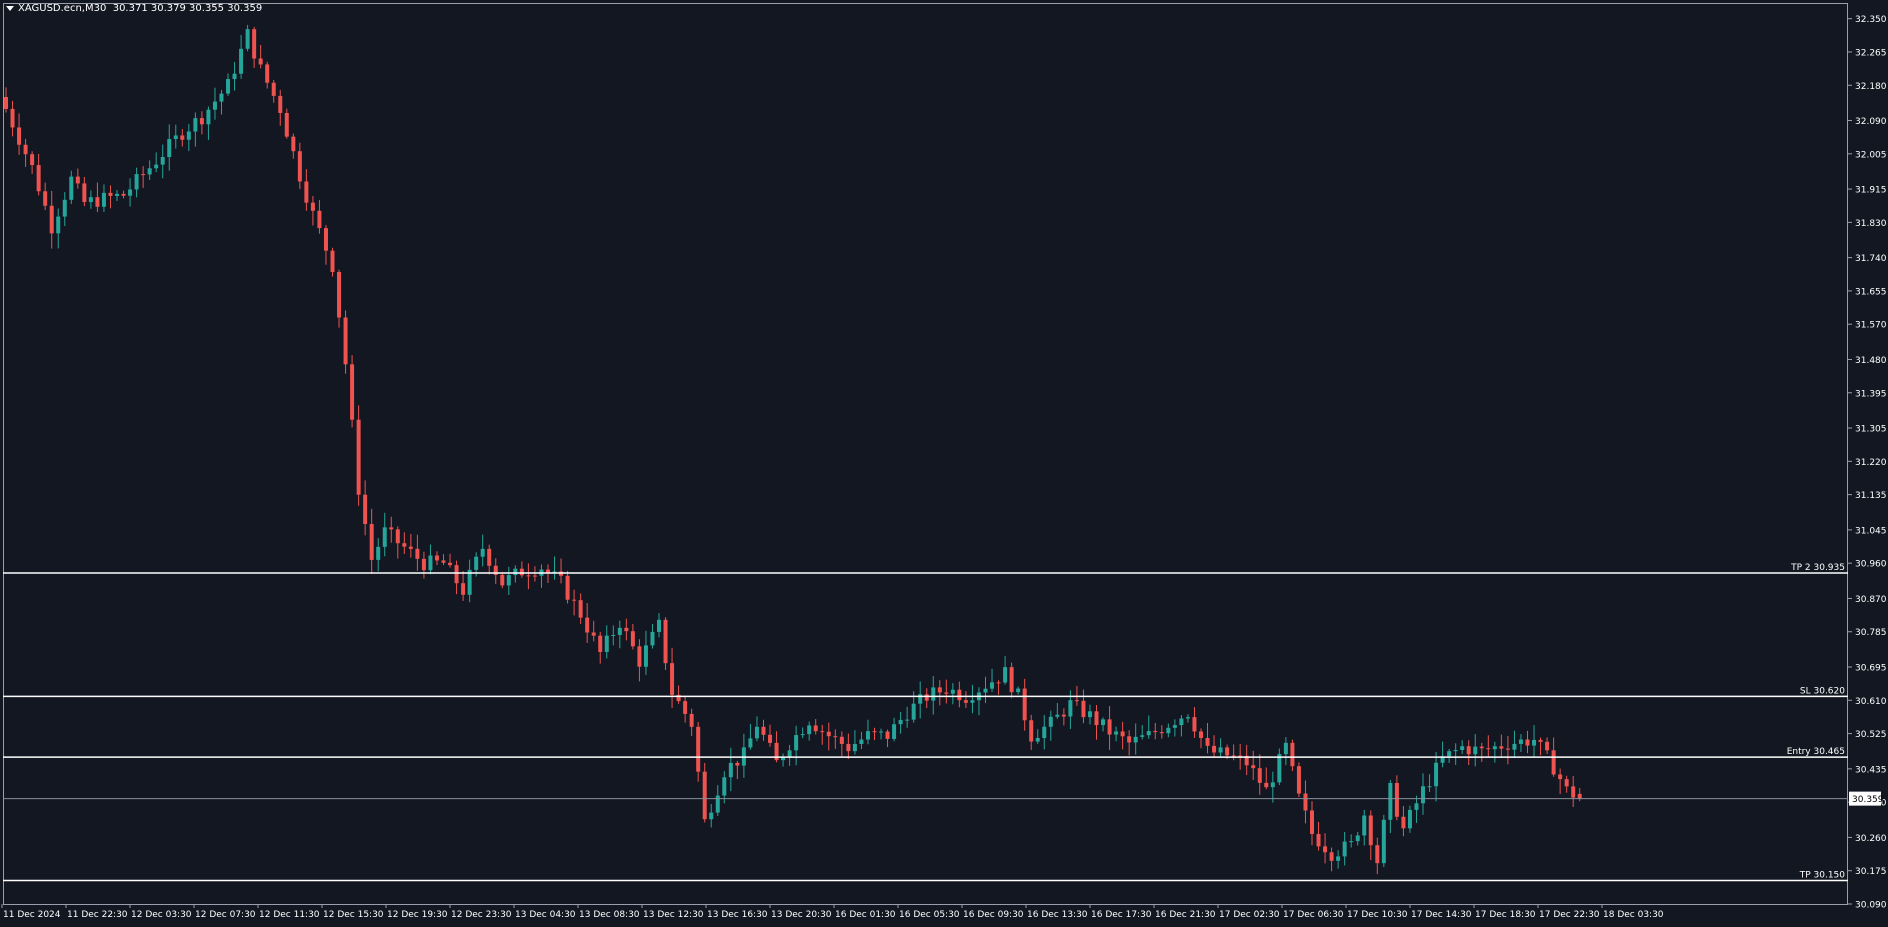 This screenshot has height=927, width=1888. Describe the element at coordinates (417, 915) in the screenshot. I see `x-tick-label: 12 Dec 19:30` at that location.